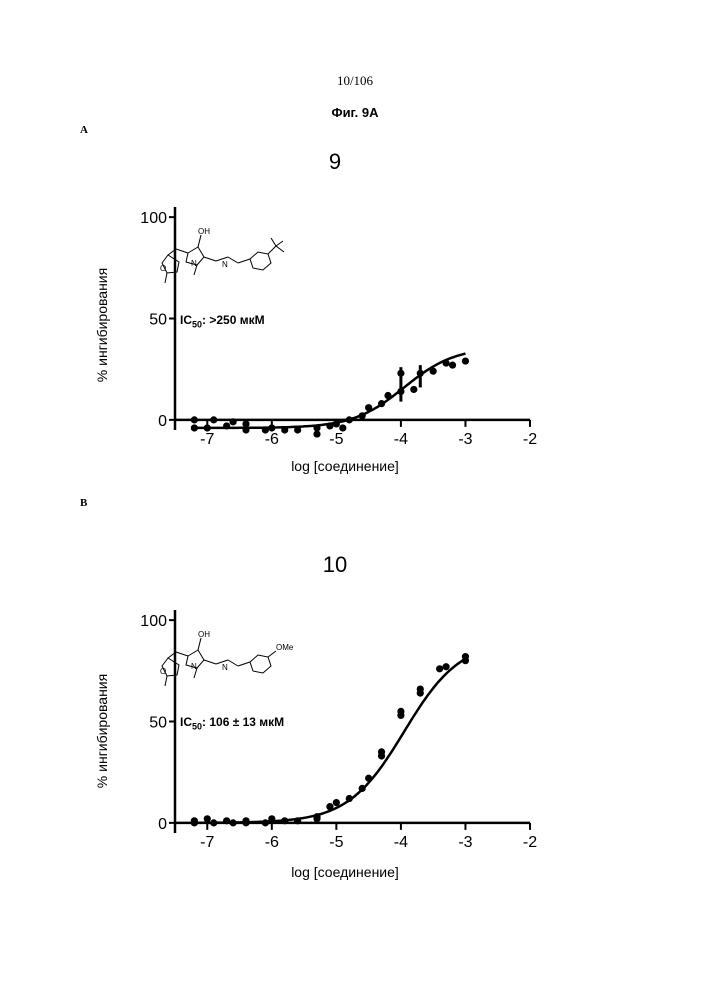  Describe the element at coordinates (335, 161) in the screenshot. I see `chart-title: 9` at that location.